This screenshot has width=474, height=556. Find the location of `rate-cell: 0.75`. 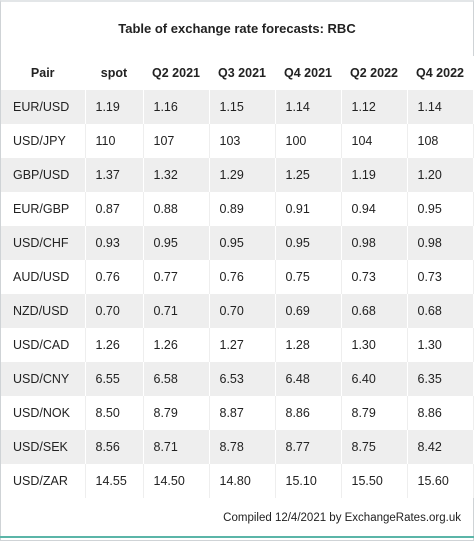

rate-cell: 0.75 is located at coordinates (308, 277).